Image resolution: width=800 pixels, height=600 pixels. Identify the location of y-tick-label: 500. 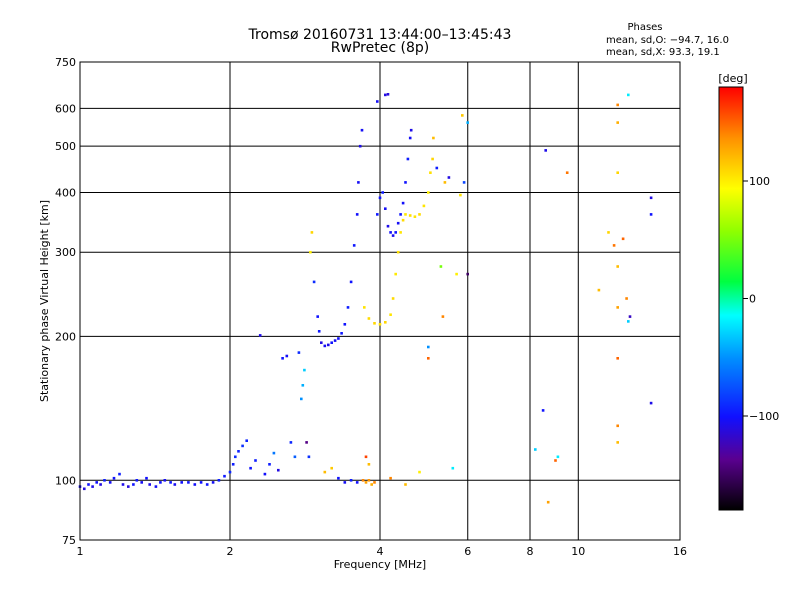
(65, 146).